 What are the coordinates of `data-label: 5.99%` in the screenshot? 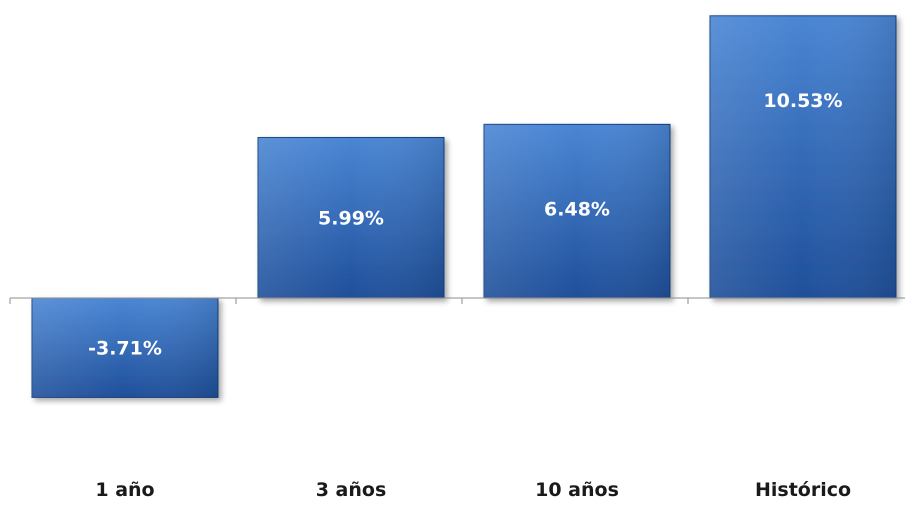 It's located at (351, 219).